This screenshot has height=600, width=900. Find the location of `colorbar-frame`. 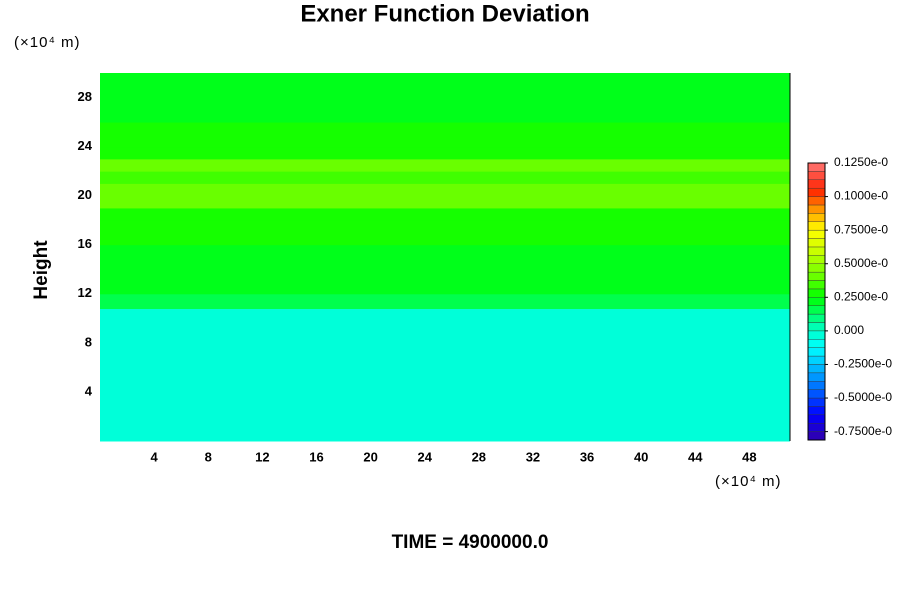

colorbar-frame is located at coordinates (816, 301).